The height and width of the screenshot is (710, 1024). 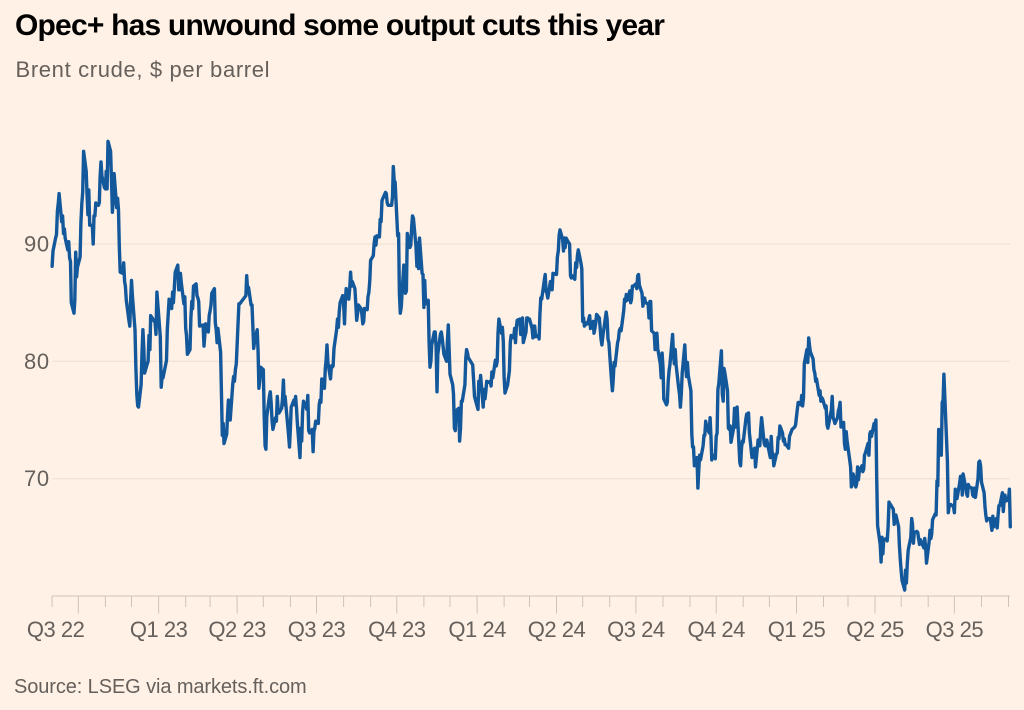 I want to click on svg-text: Q2 23, so click(x=237, y=629).